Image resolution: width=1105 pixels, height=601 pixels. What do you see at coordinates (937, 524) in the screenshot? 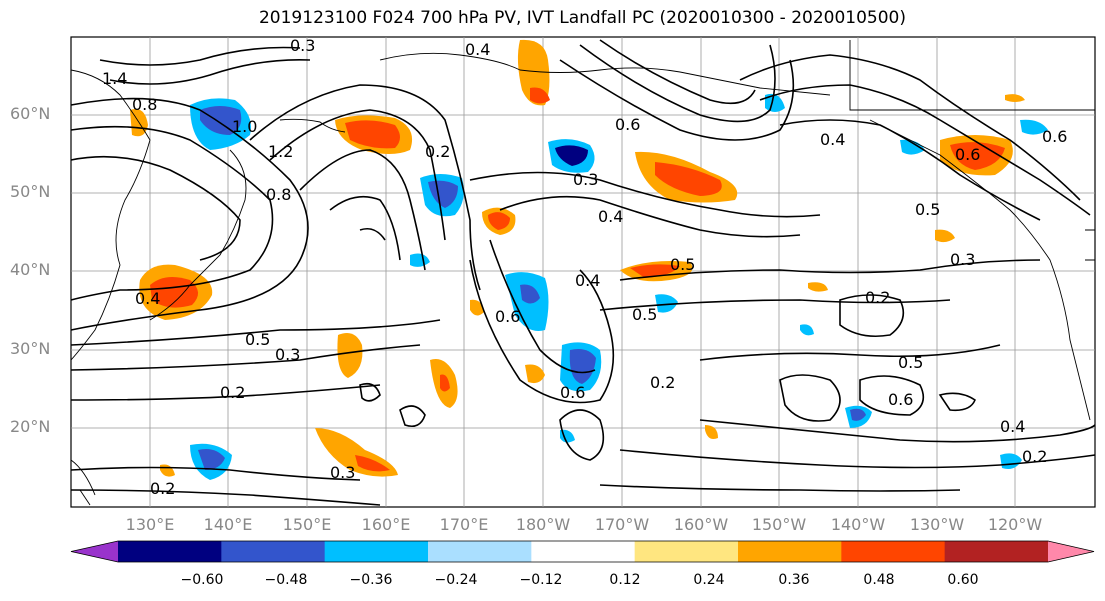
I see `lon-label: 130°W` at bounding box center [937, 524].